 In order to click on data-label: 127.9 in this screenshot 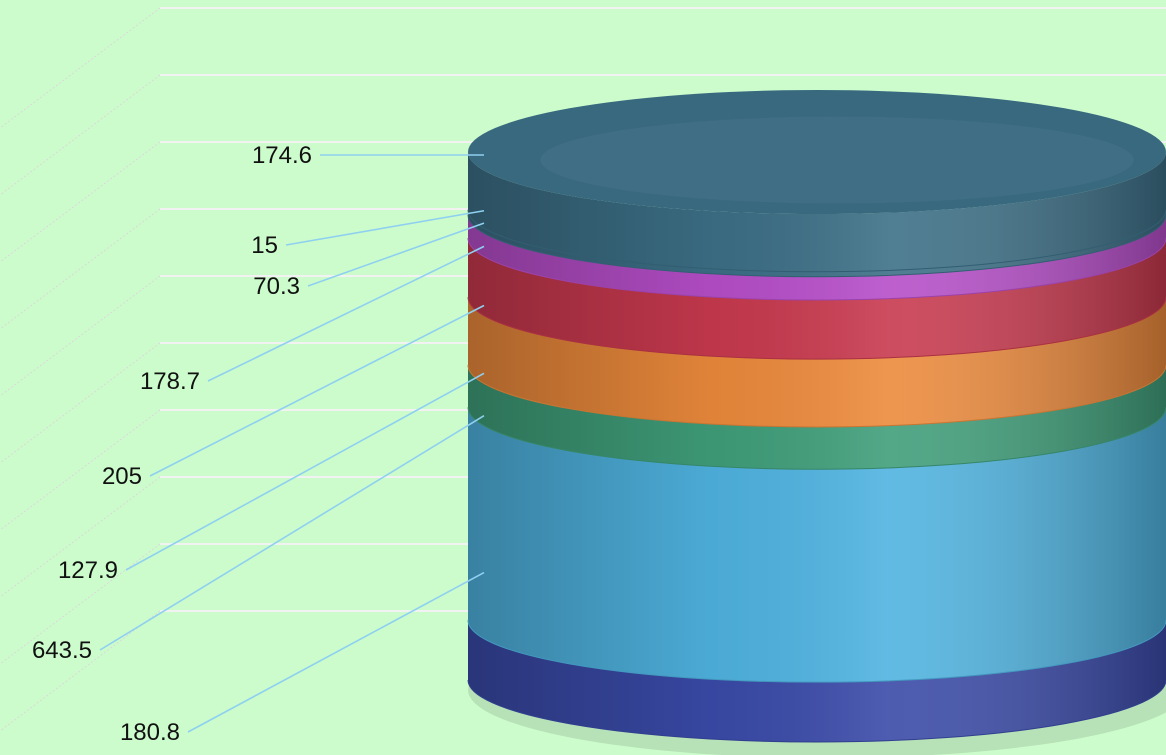, I will do `click(88, 570)`.